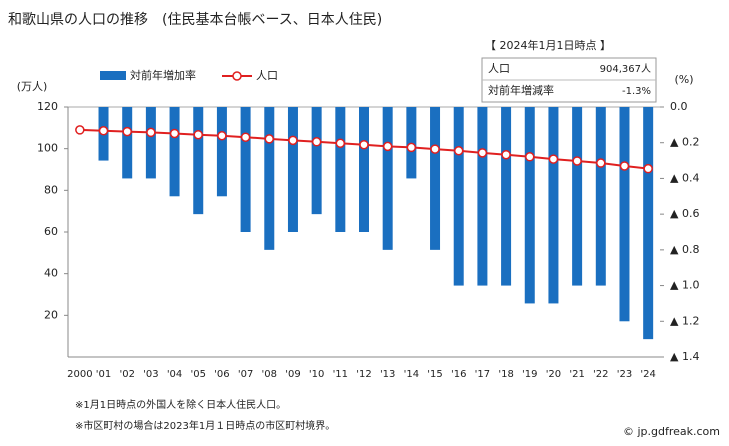 This screenshot has height=446, width=729. Describe the element at coordinates (163, 75) in the screenshot. I see `legend-label: 対前年増加率` at that location.